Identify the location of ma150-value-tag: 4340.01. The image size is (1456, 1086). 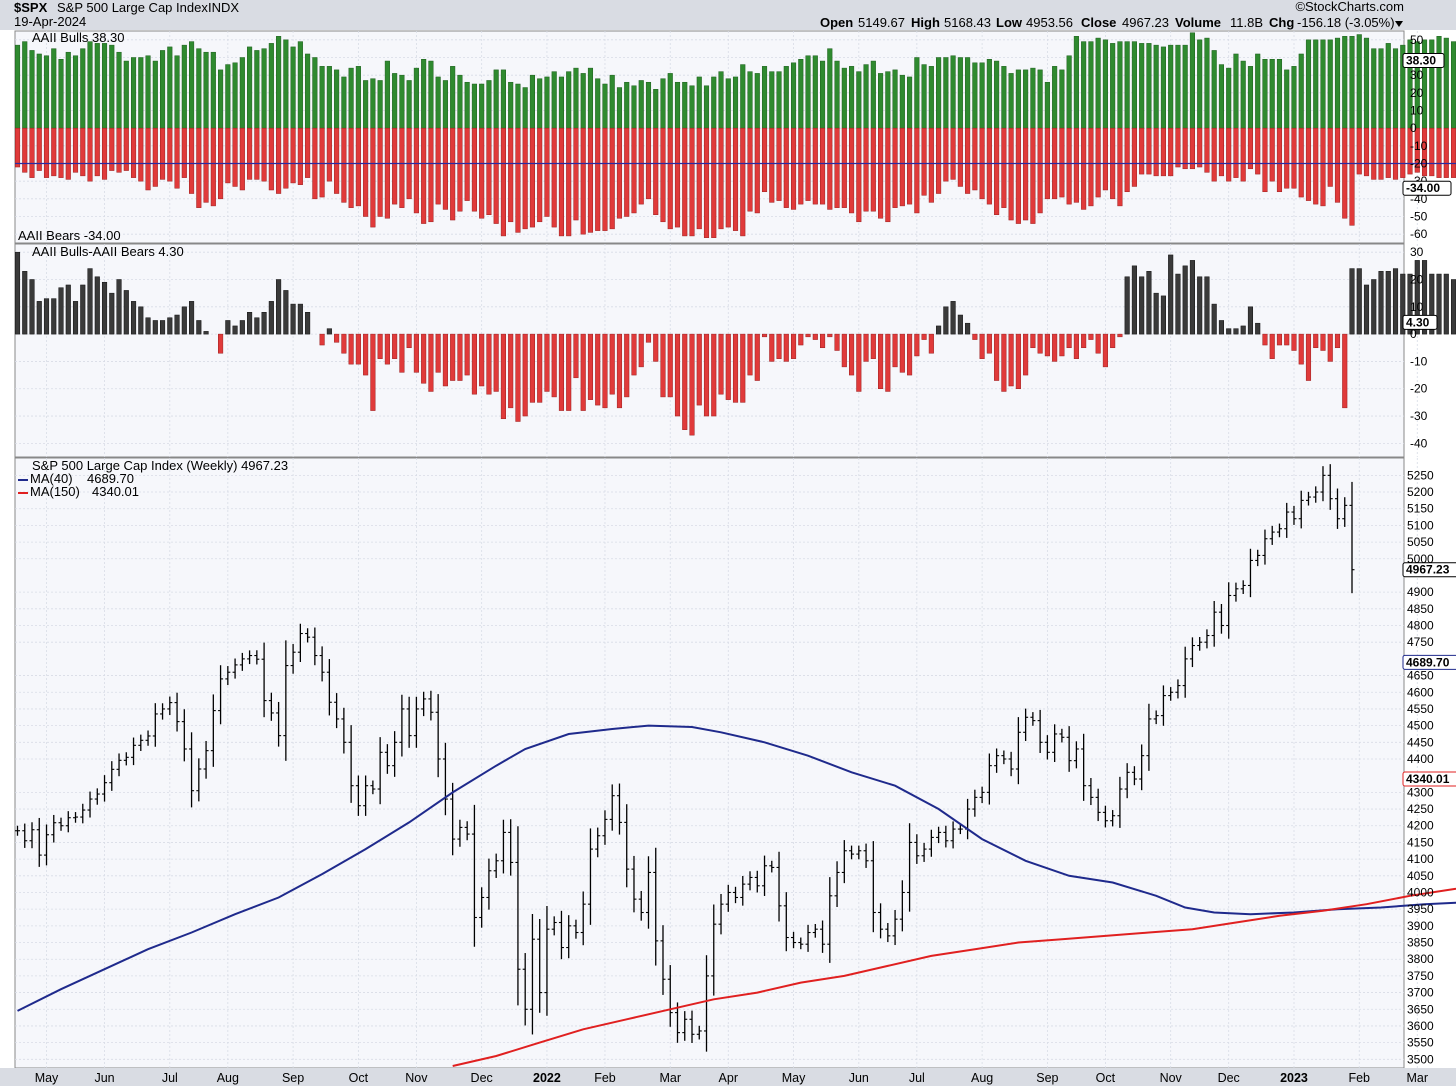
(1428, 779).